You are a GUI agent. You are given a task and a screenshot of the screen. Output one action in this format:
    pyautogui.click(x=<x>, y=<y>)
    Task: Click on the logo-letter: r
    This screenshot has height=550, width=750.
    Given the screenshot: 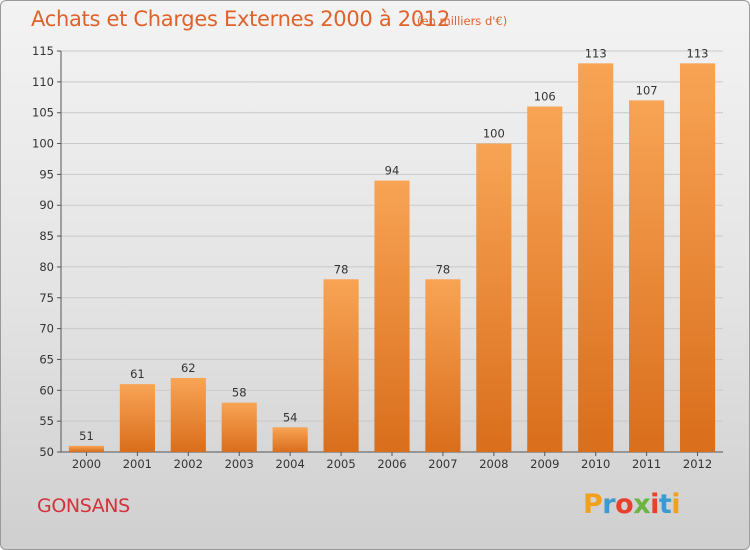 What is the action you would take?
    pyautogui.click(x=609, y=504)
    